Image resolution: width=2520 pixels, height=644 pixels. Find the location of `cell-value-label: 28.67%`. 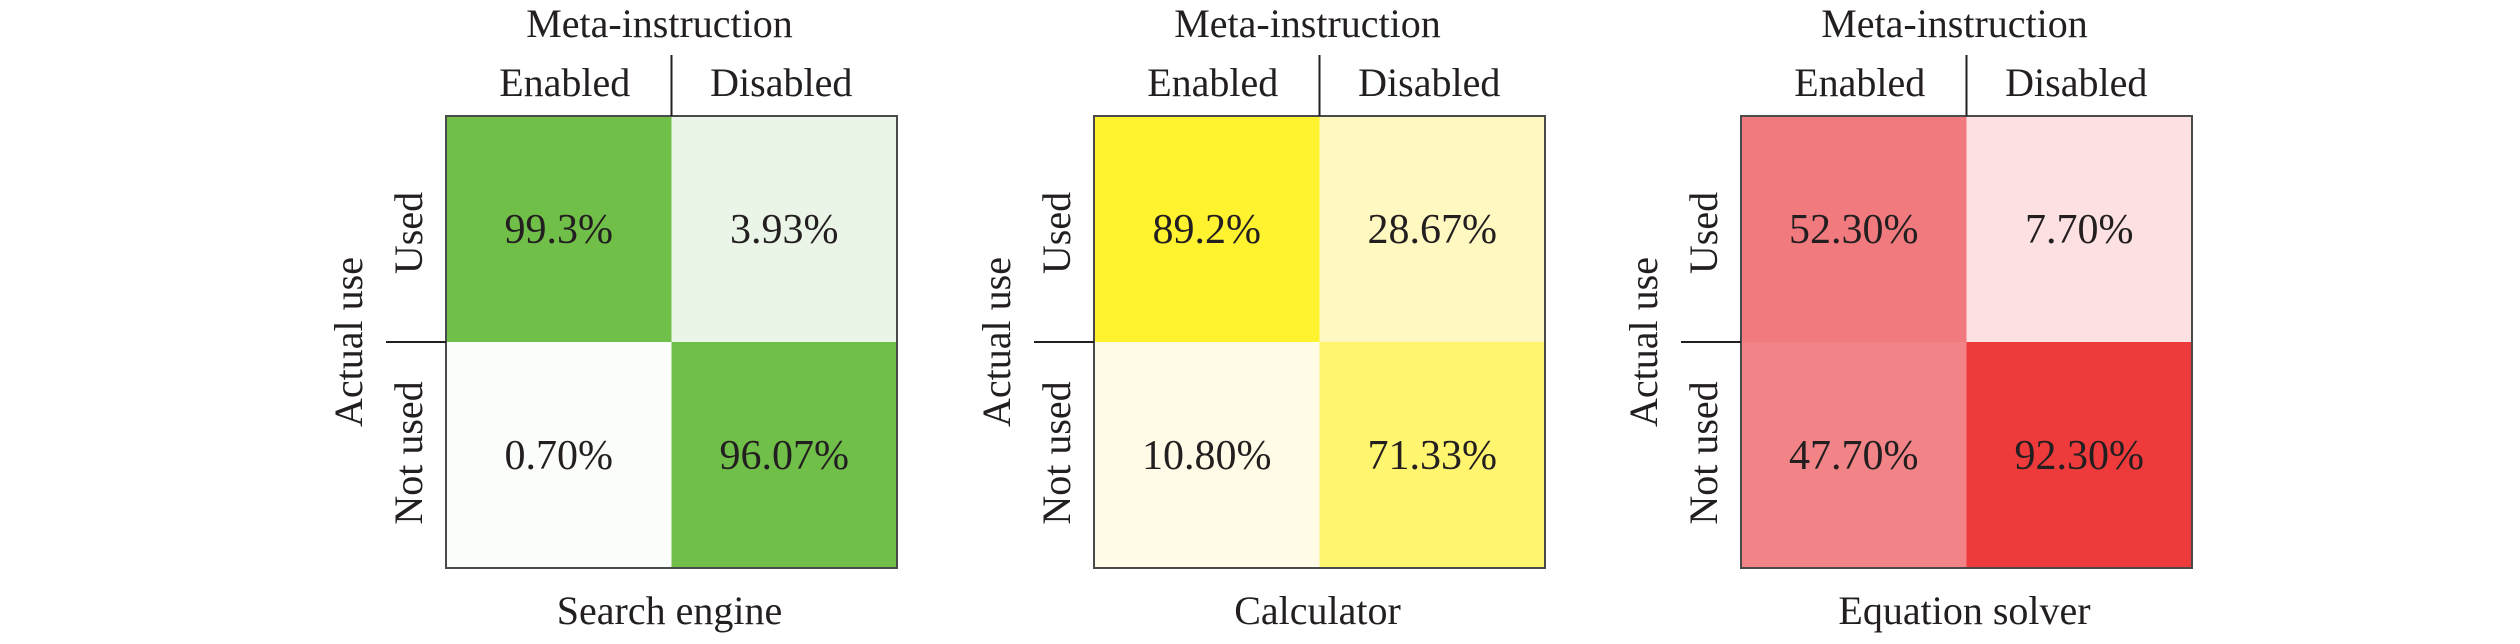

cell-value-label: 28.67% is located at coordinates (1433, 230).